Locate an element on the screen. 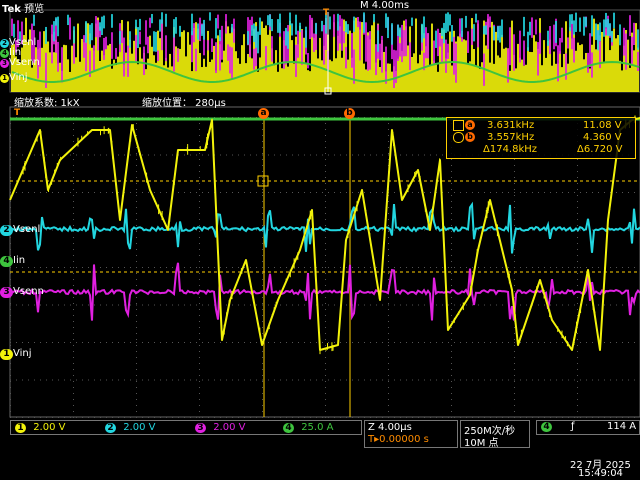 This screenshot has height=480, width=640. cursor-b-volt: 4.360 V is located at coordinates (602, 137).